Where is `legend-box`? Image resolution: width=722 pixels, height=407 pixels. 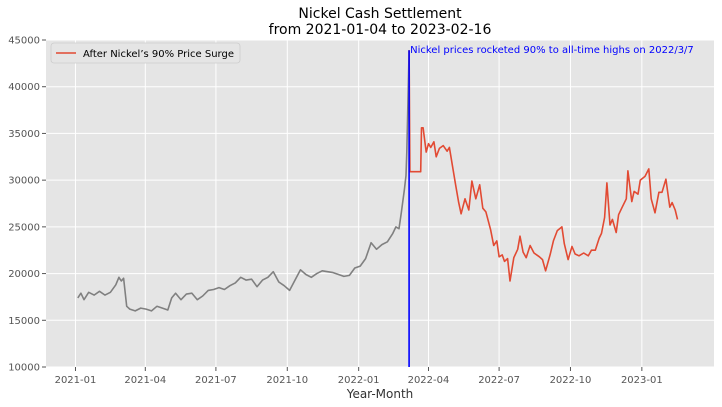
legend-box is located at coordinates (145, 53).